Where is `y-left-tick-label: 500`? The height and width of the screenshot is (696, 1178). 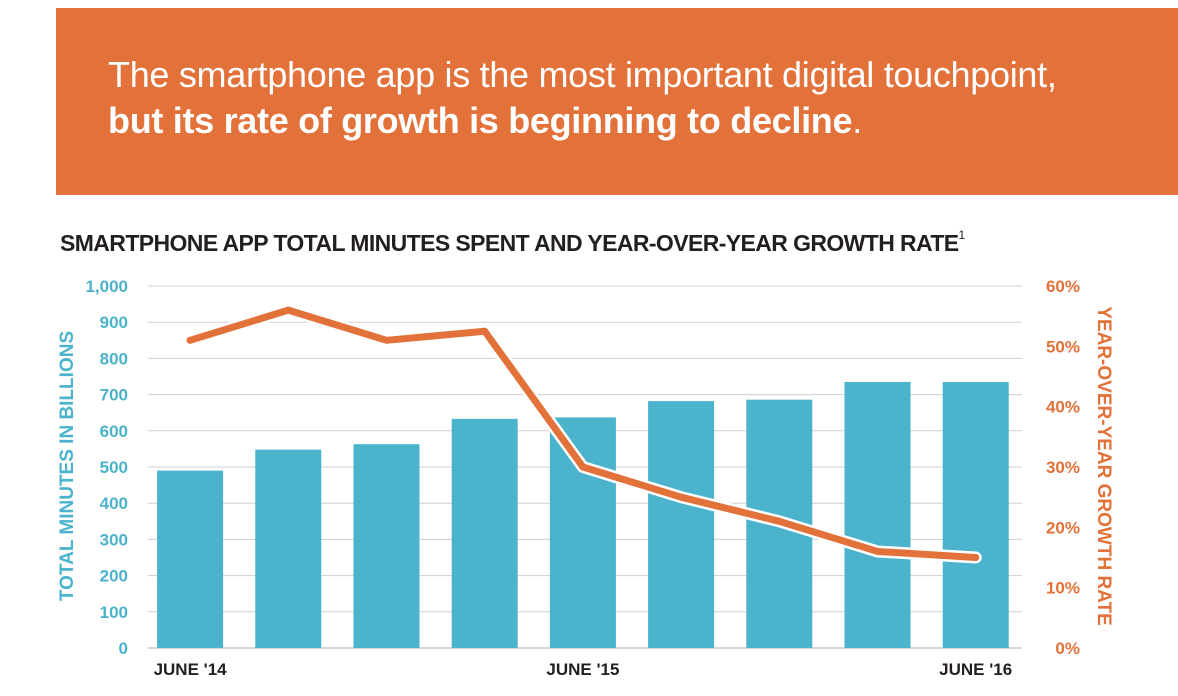 y-left-tick-label: 500 is located at coordinates (114, 467).